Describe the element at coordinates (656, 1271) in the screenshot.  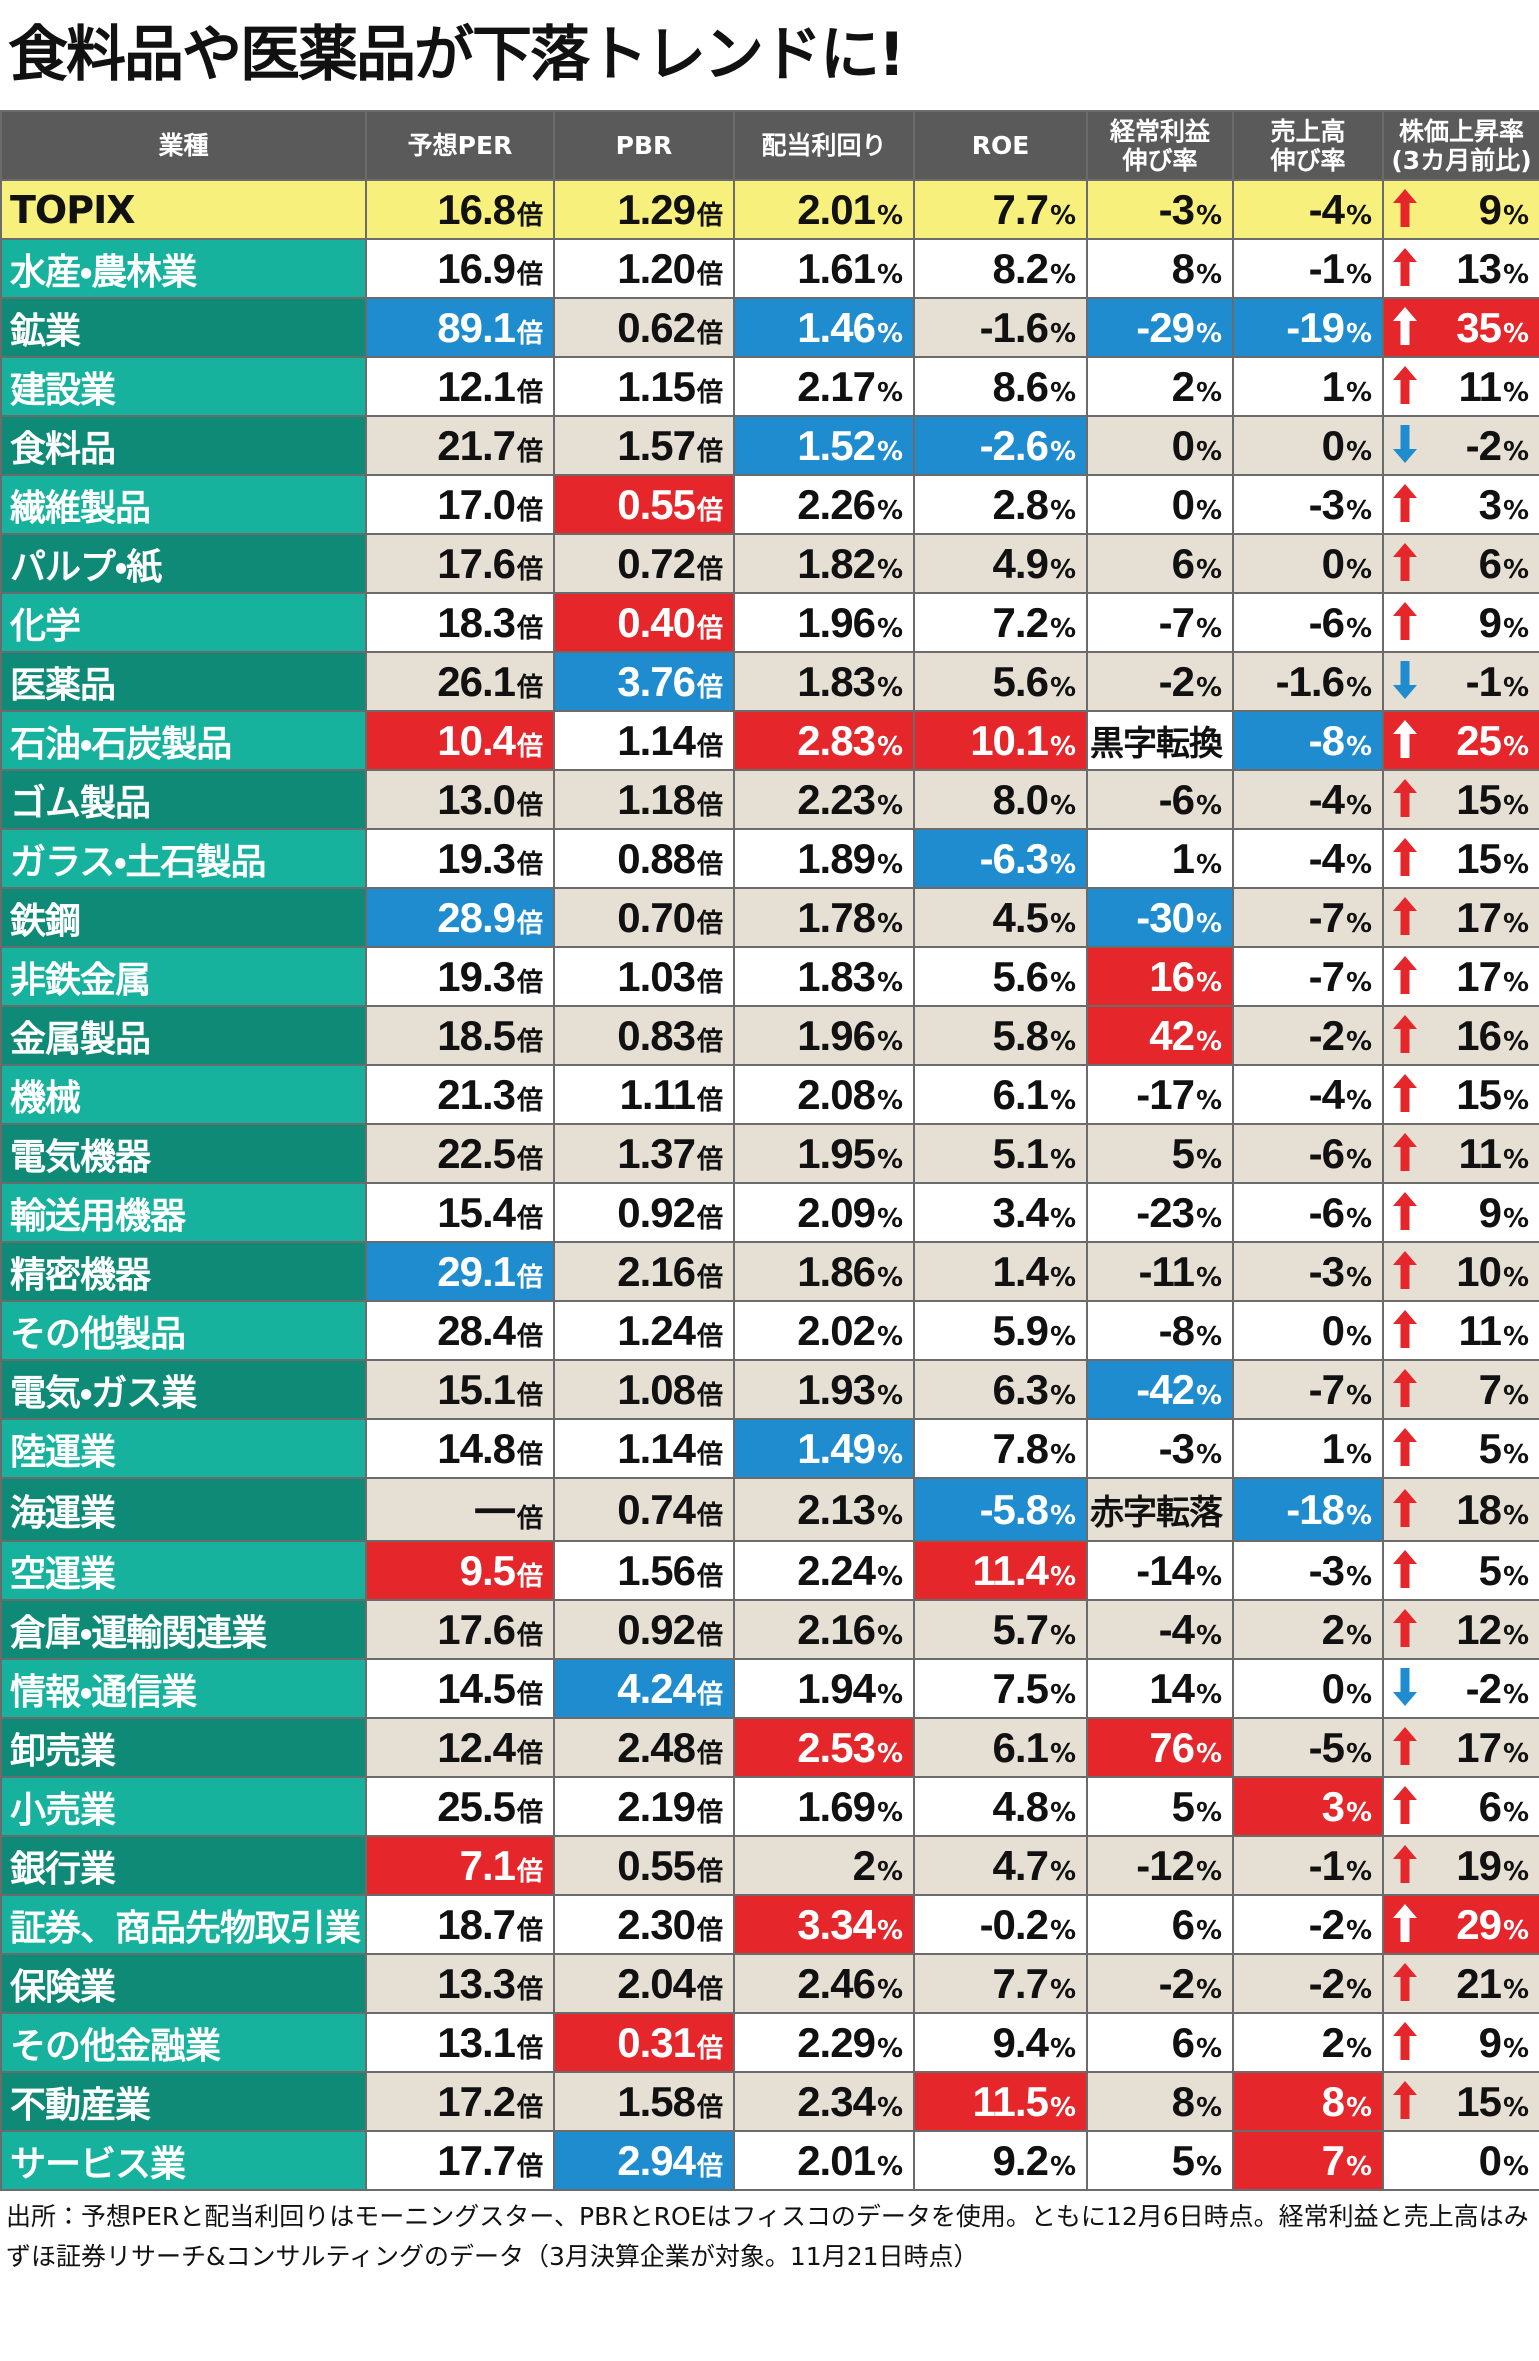
I see `cell-value: 2.16` at that location.